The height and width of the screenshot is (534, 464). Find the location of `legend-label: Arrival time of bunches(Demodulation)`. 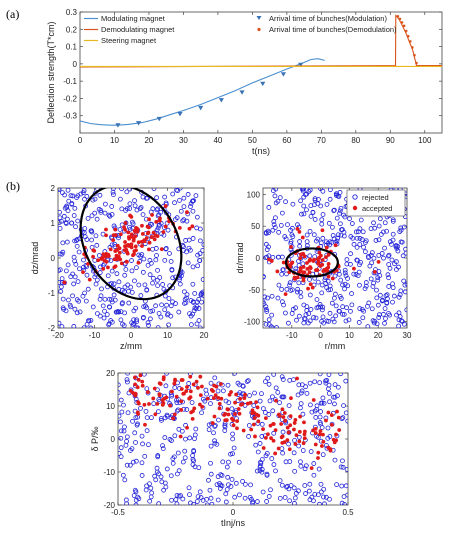

legend-label: Arrival time of bunches(Demodulation) is located at coordinates (333, 29).